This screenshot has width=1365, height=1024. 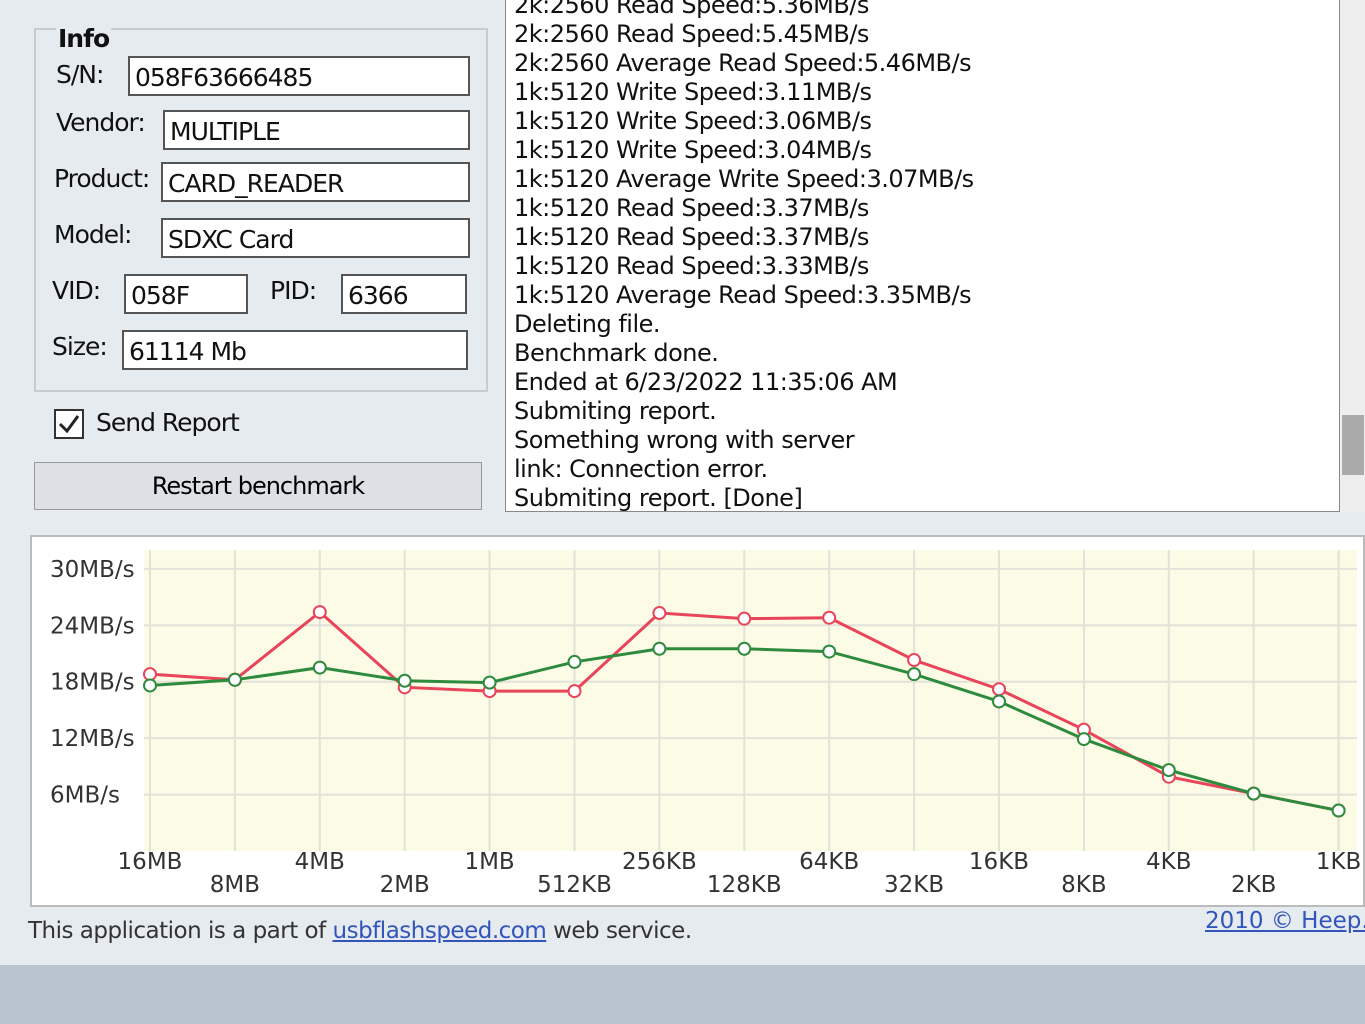 I want to click on info-group, so click(x=261, y=210).